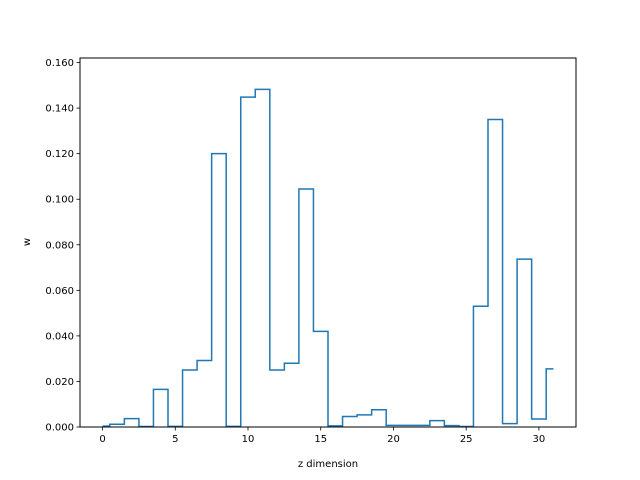  I want to click on y-tick-label: 0.040, so click(59, 336).